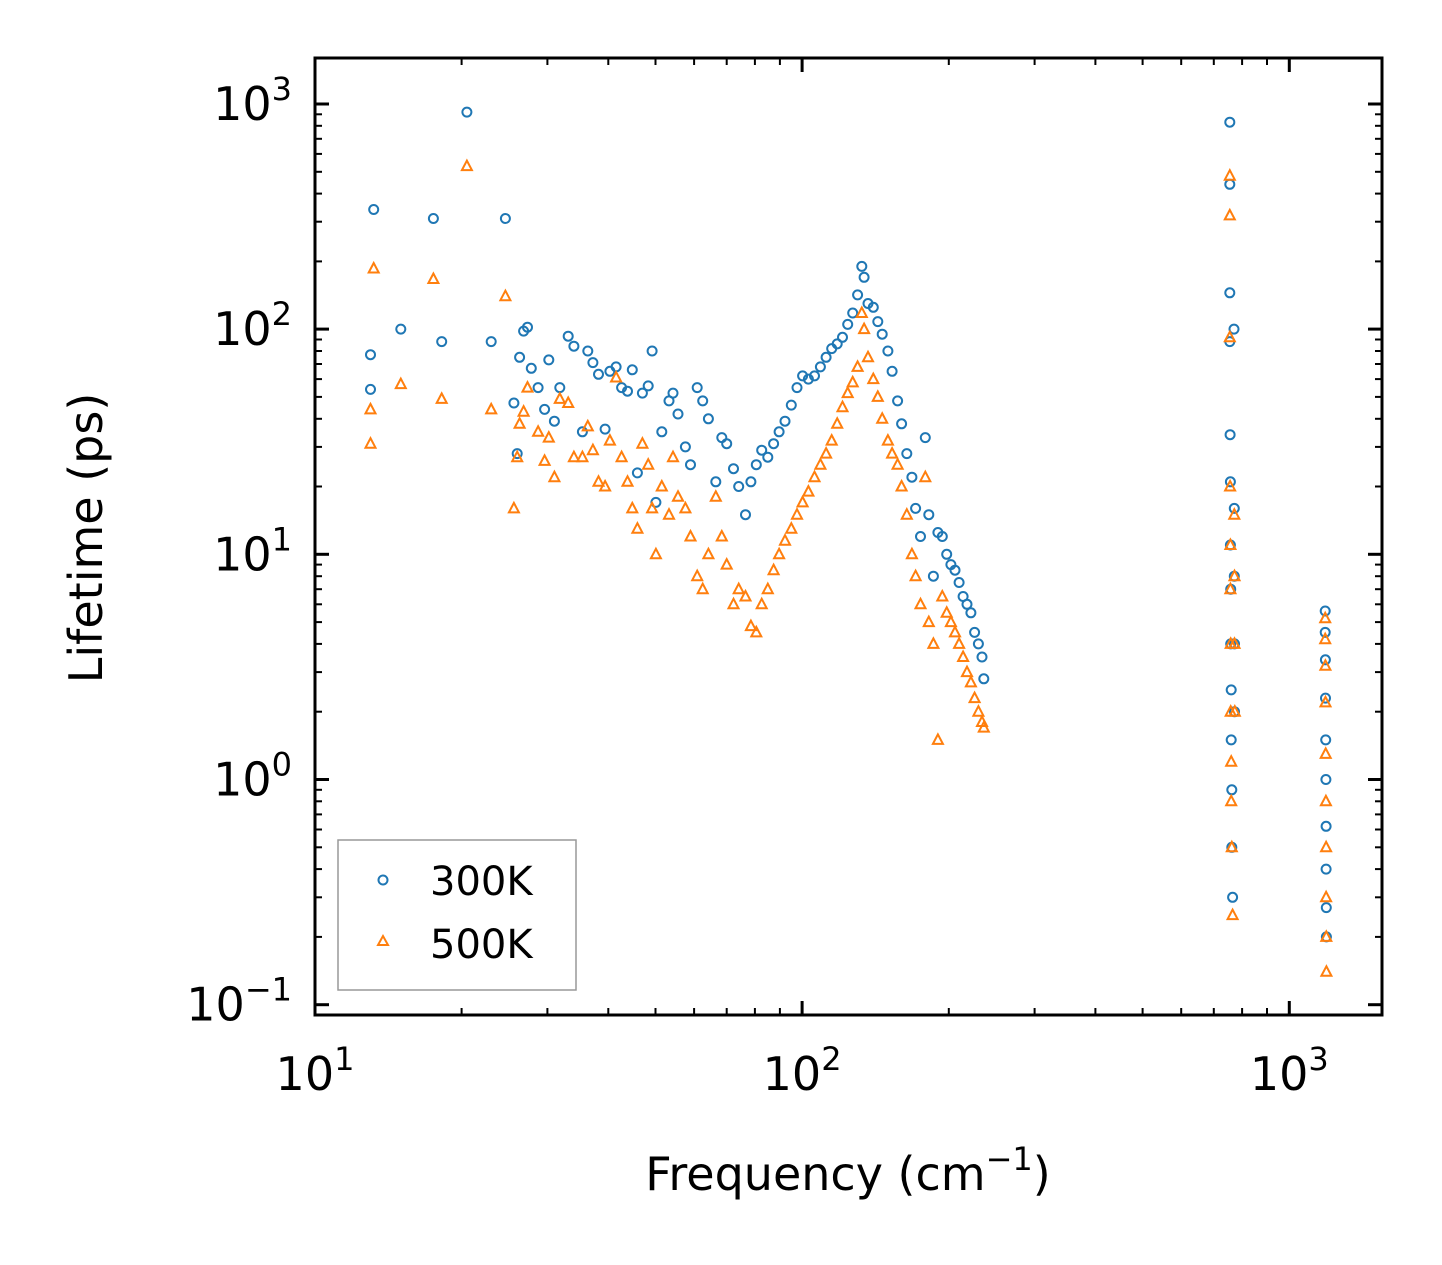 Image resolution: width=1442 pixels, height=1265 pixels. Describe the element at coordinates (457, 915) in the screenshot. I see `legend: 300K 500K` at that location.